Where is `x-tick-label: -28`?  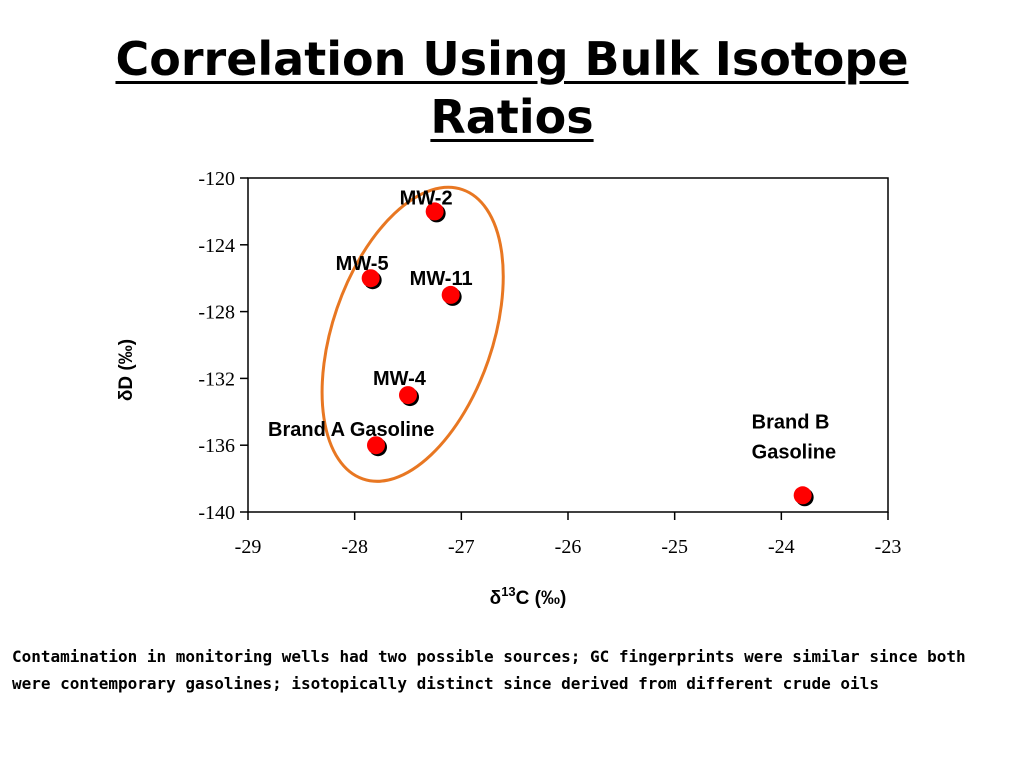 x-tick-label: -28 is located at coordinates (354, 547).